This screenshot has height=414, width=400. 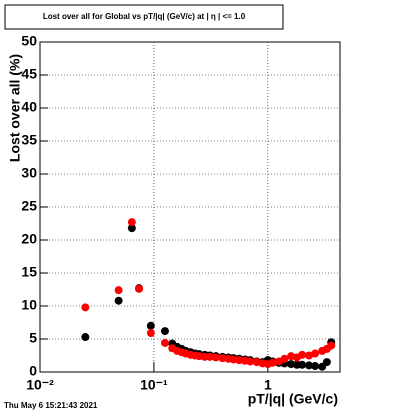 What do you see at coordinates (29, 239) in the screenshot?
I see `y-tick-label: 20` at bounding box center [29, 239].